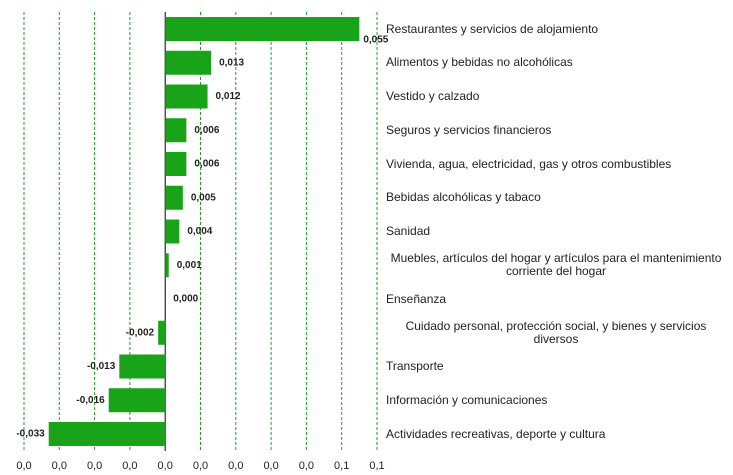 The image size is (733, 475). What do you see at coordinates (185, 299) in the screenshot?
I see `value-label: 0,000` at bounding box center [185, 299].